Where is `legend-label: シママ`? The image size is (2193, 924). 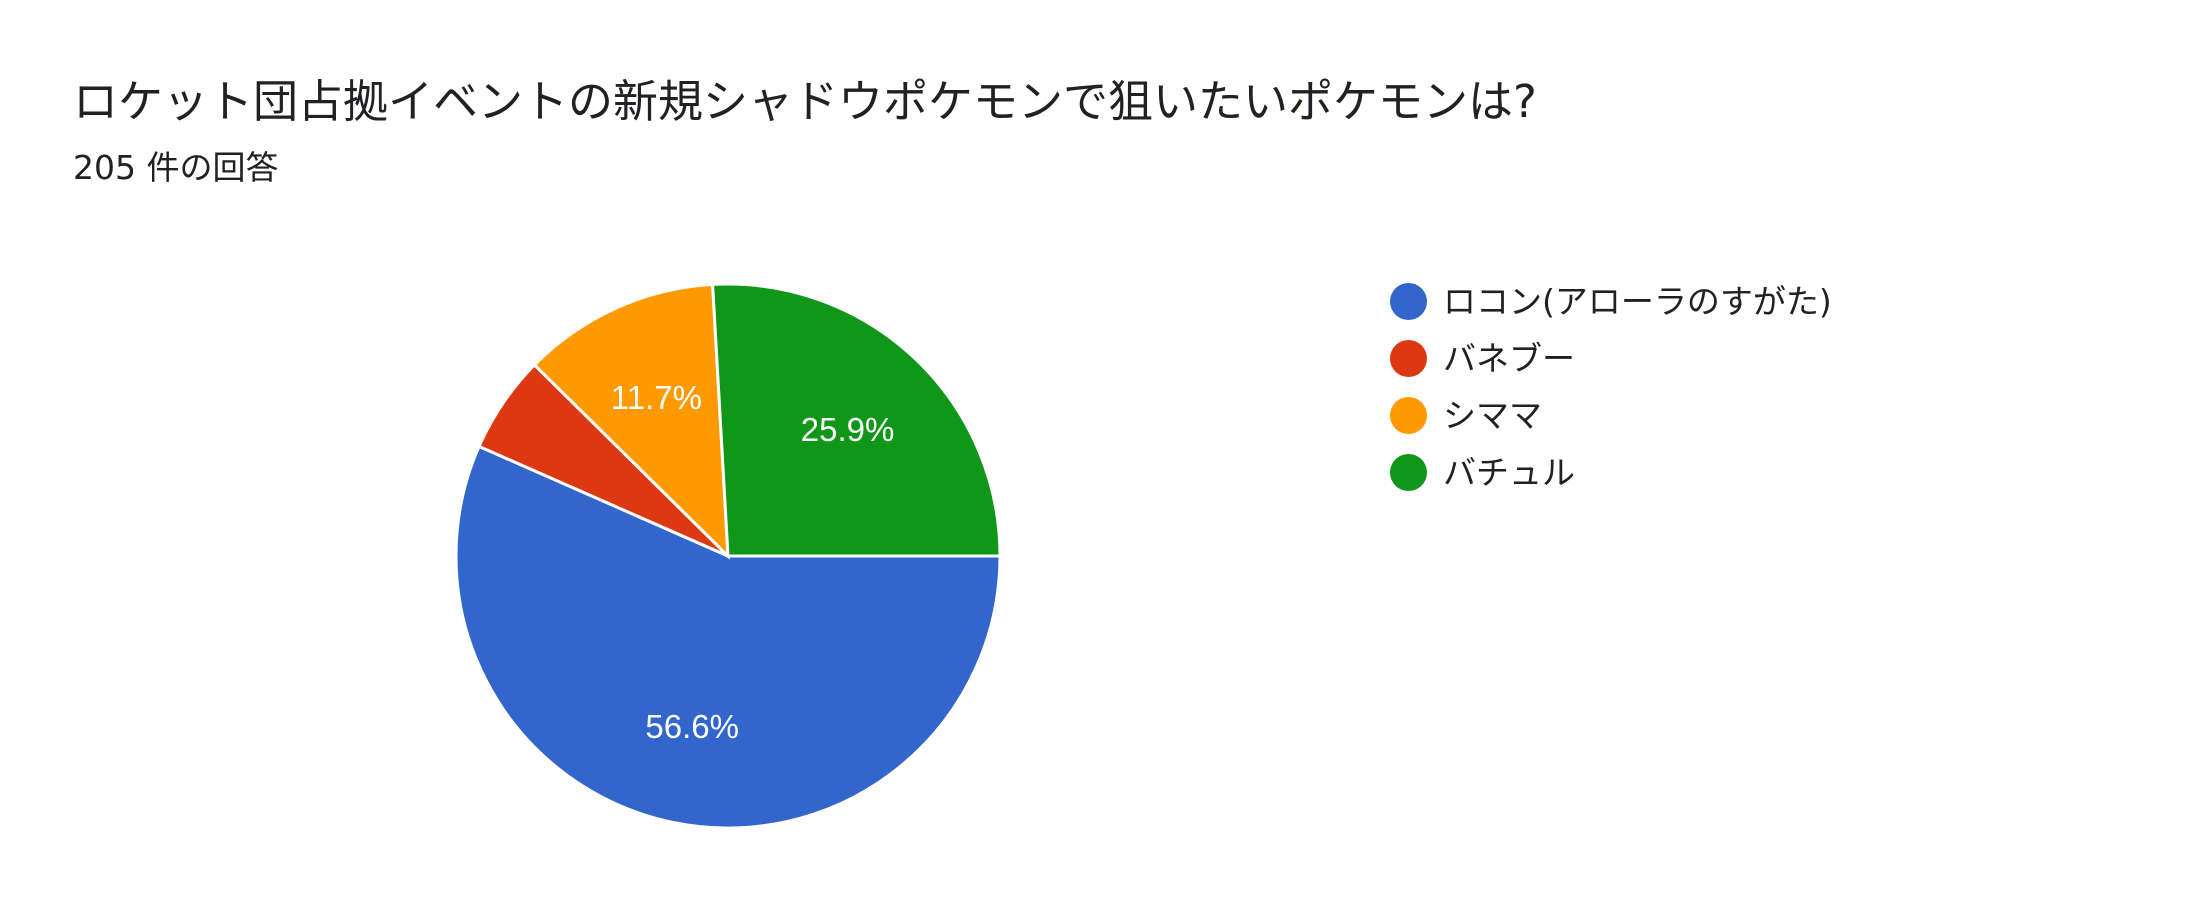 legend-label: シママ is located at coordinates (1492, 415).